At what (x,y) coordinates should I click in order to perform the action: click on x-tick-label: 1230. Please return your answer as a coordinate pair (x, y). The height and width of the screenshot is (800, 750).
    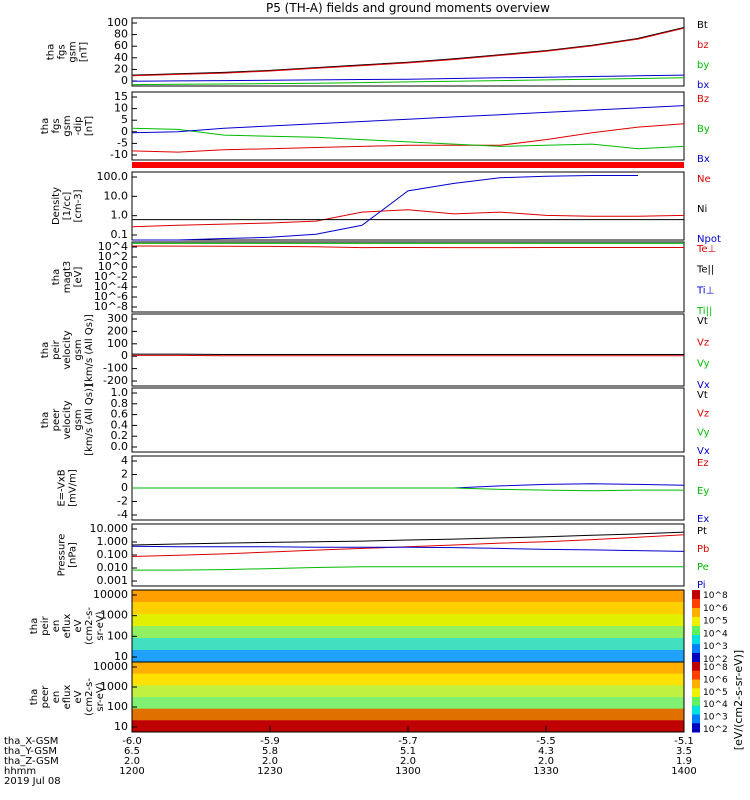
    Looking at the image, I should click on (269, 771).